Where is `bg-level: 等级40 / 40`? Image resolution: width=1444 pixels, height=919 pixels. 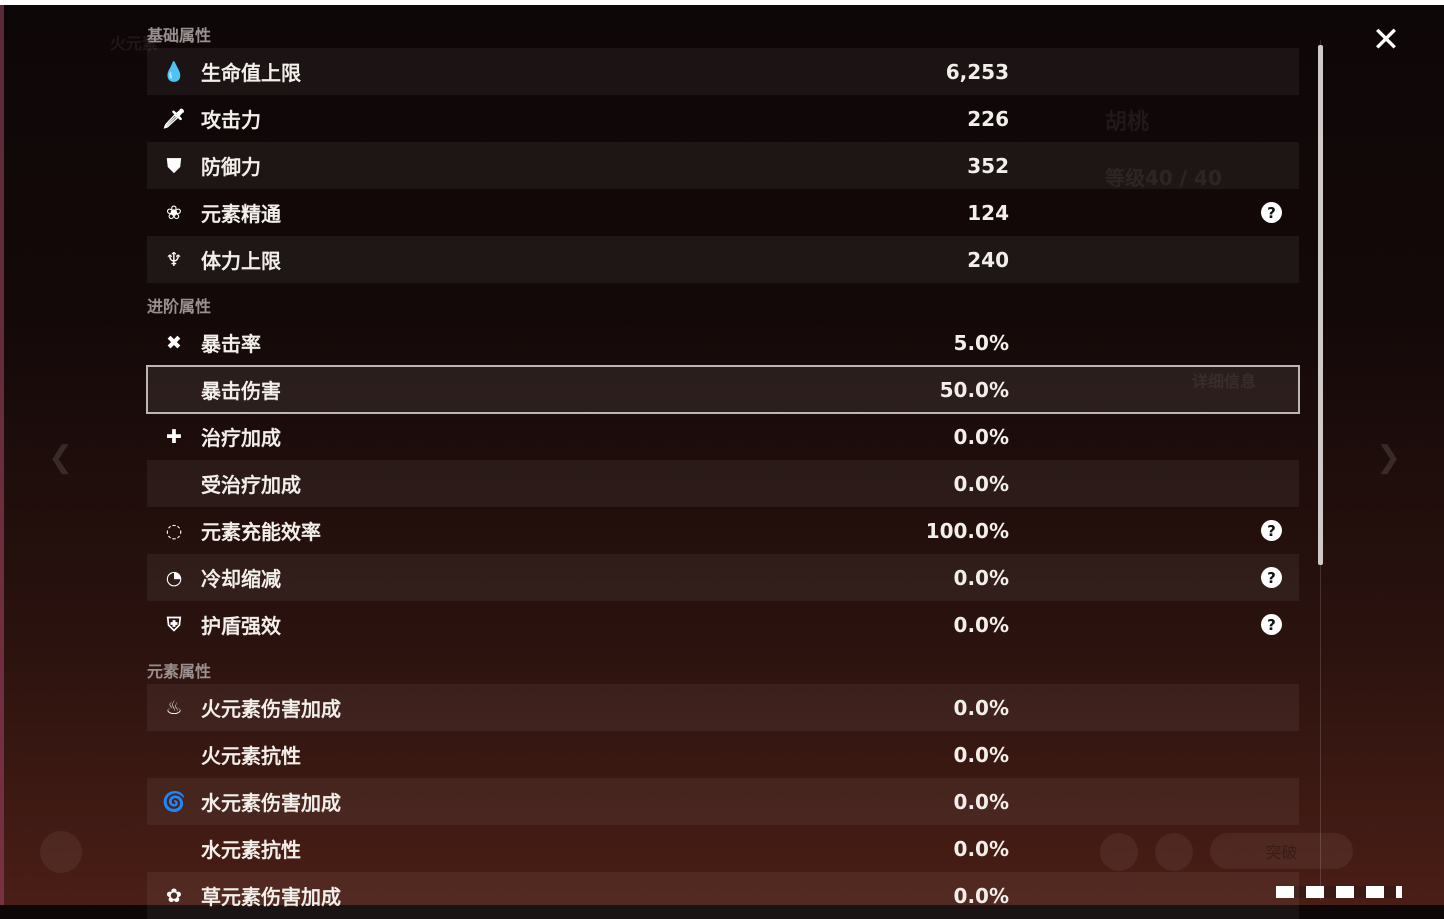 bg-level: 等级40 / 40 is located at coordinates (1163, 178).